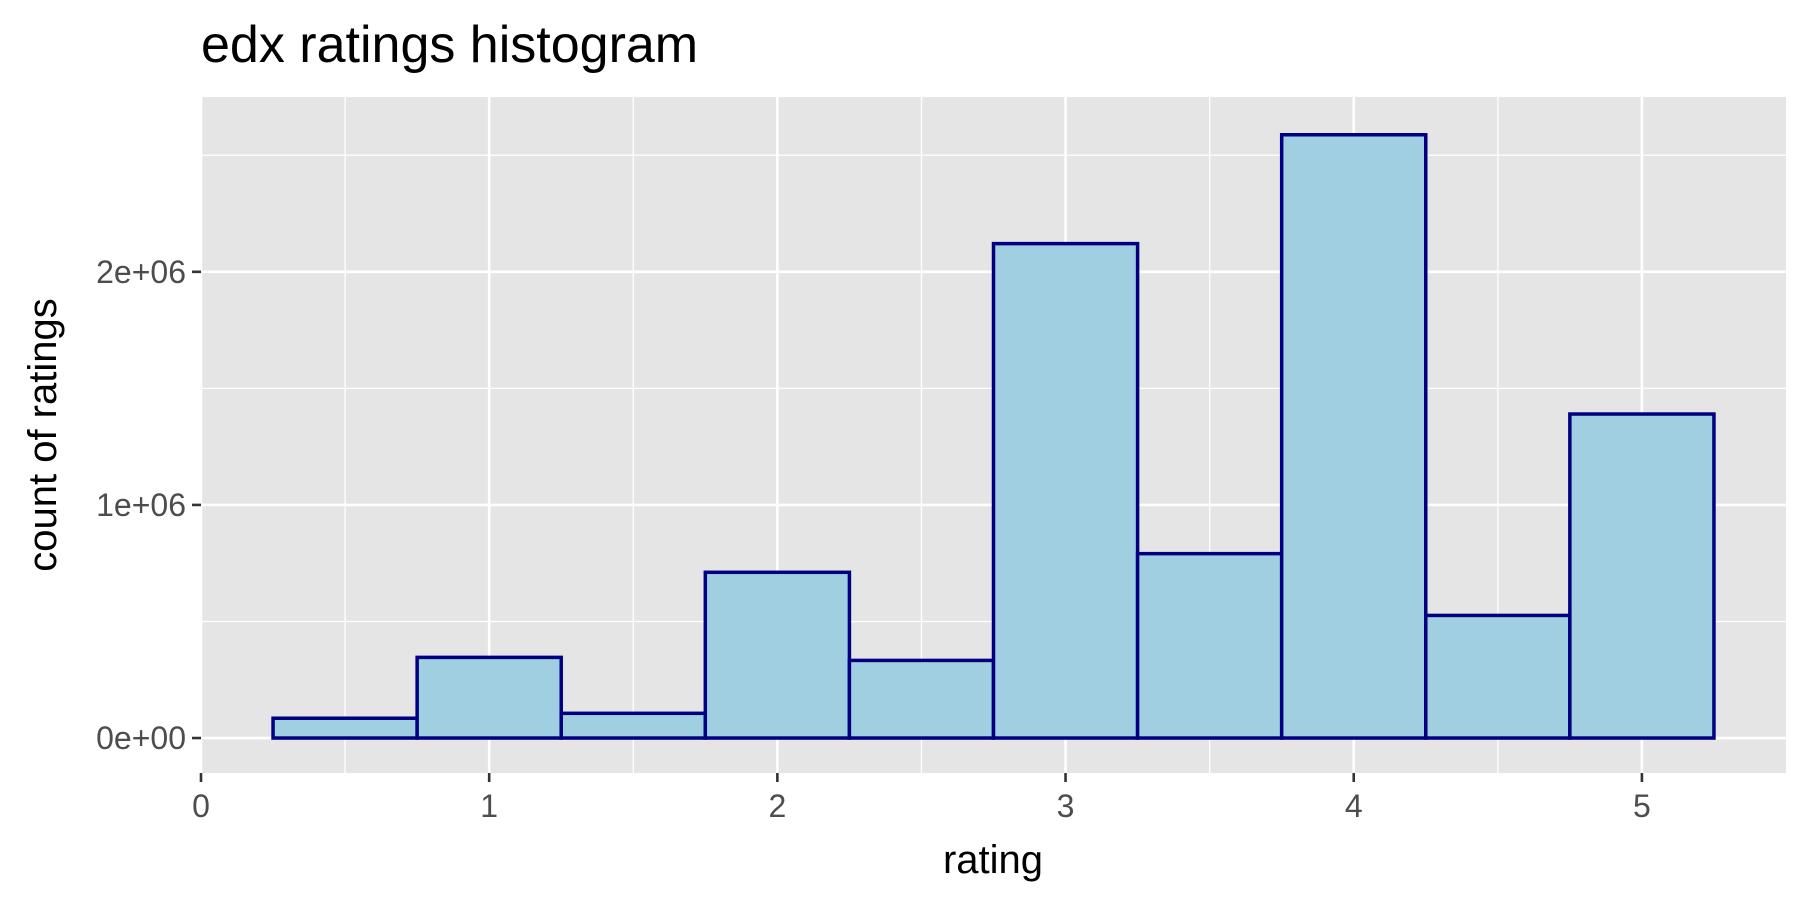  What do you see at coordinates (921, 798) in the screenshot?
I see `x-axis: 0 1 2 3 4 5` at bounding box center [921, 798].